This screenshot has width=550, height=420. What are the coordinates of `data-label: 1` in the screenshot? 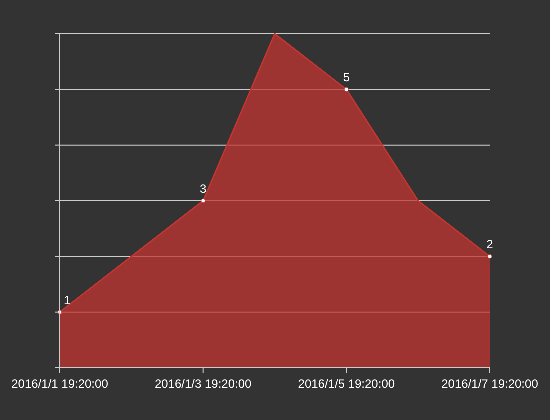 It's located at (67, 300).